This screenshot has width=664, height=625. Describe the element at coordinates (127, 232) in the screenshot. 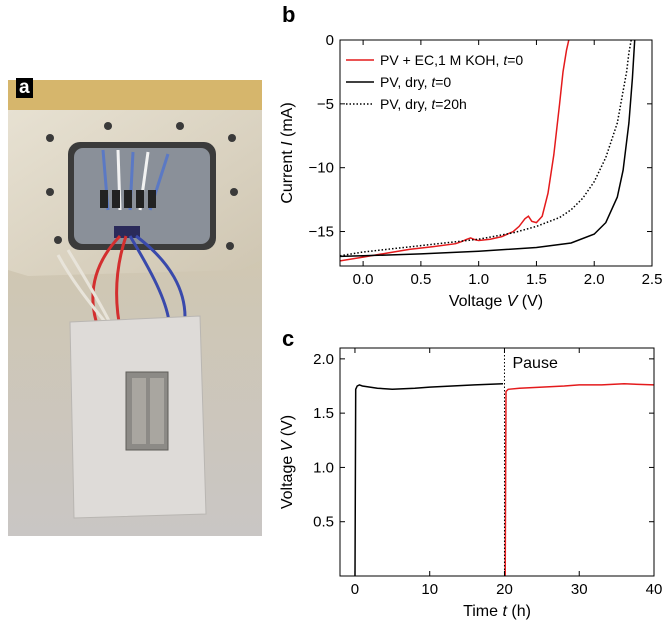

I see `circuit-chip` at that location.